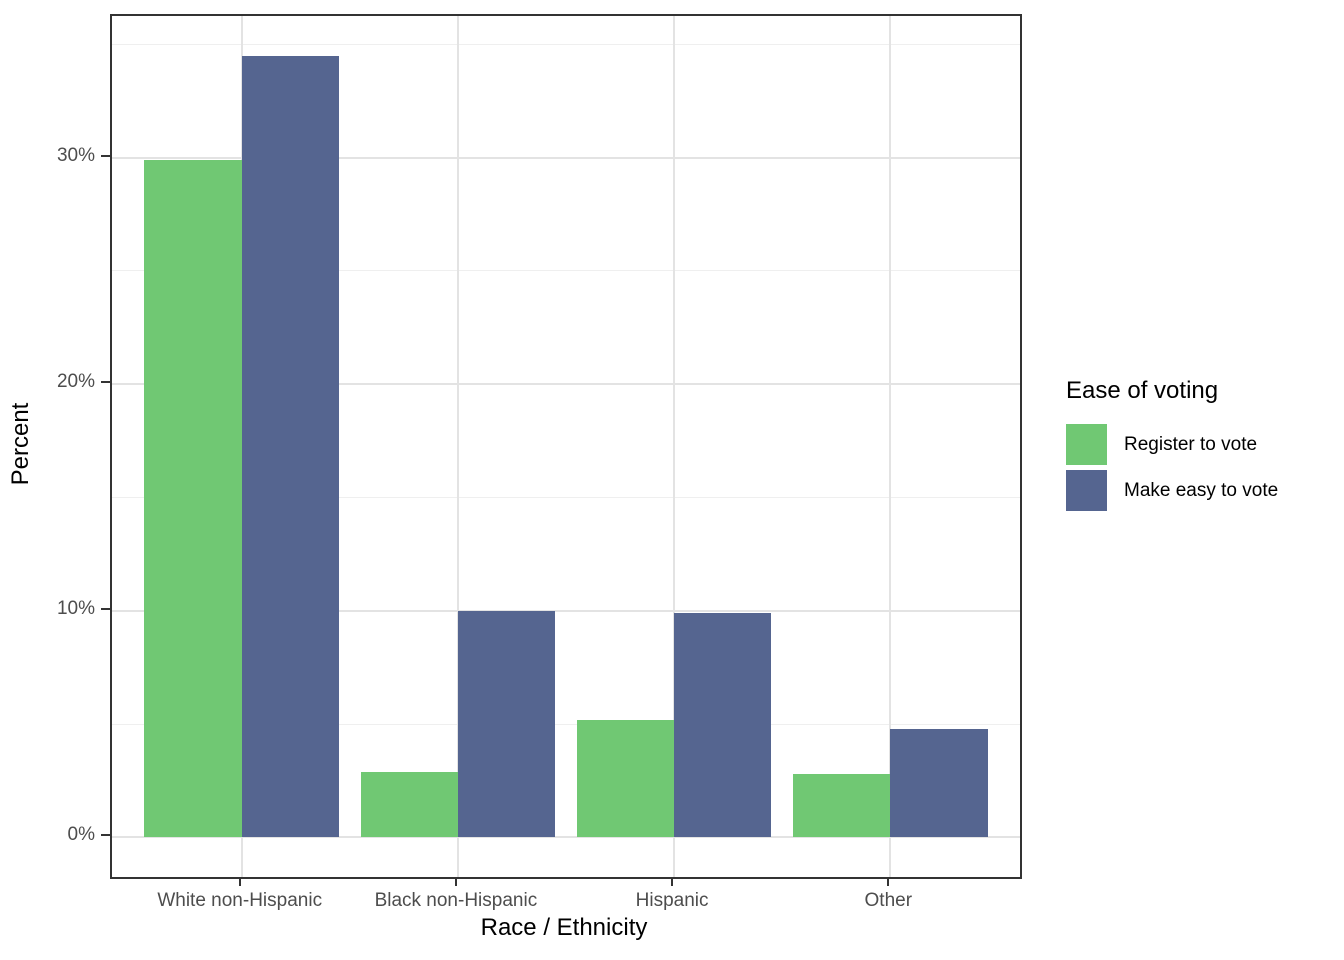  I want to click on bar-black-non-hispanic-register-to-vote, so click(409, 804).